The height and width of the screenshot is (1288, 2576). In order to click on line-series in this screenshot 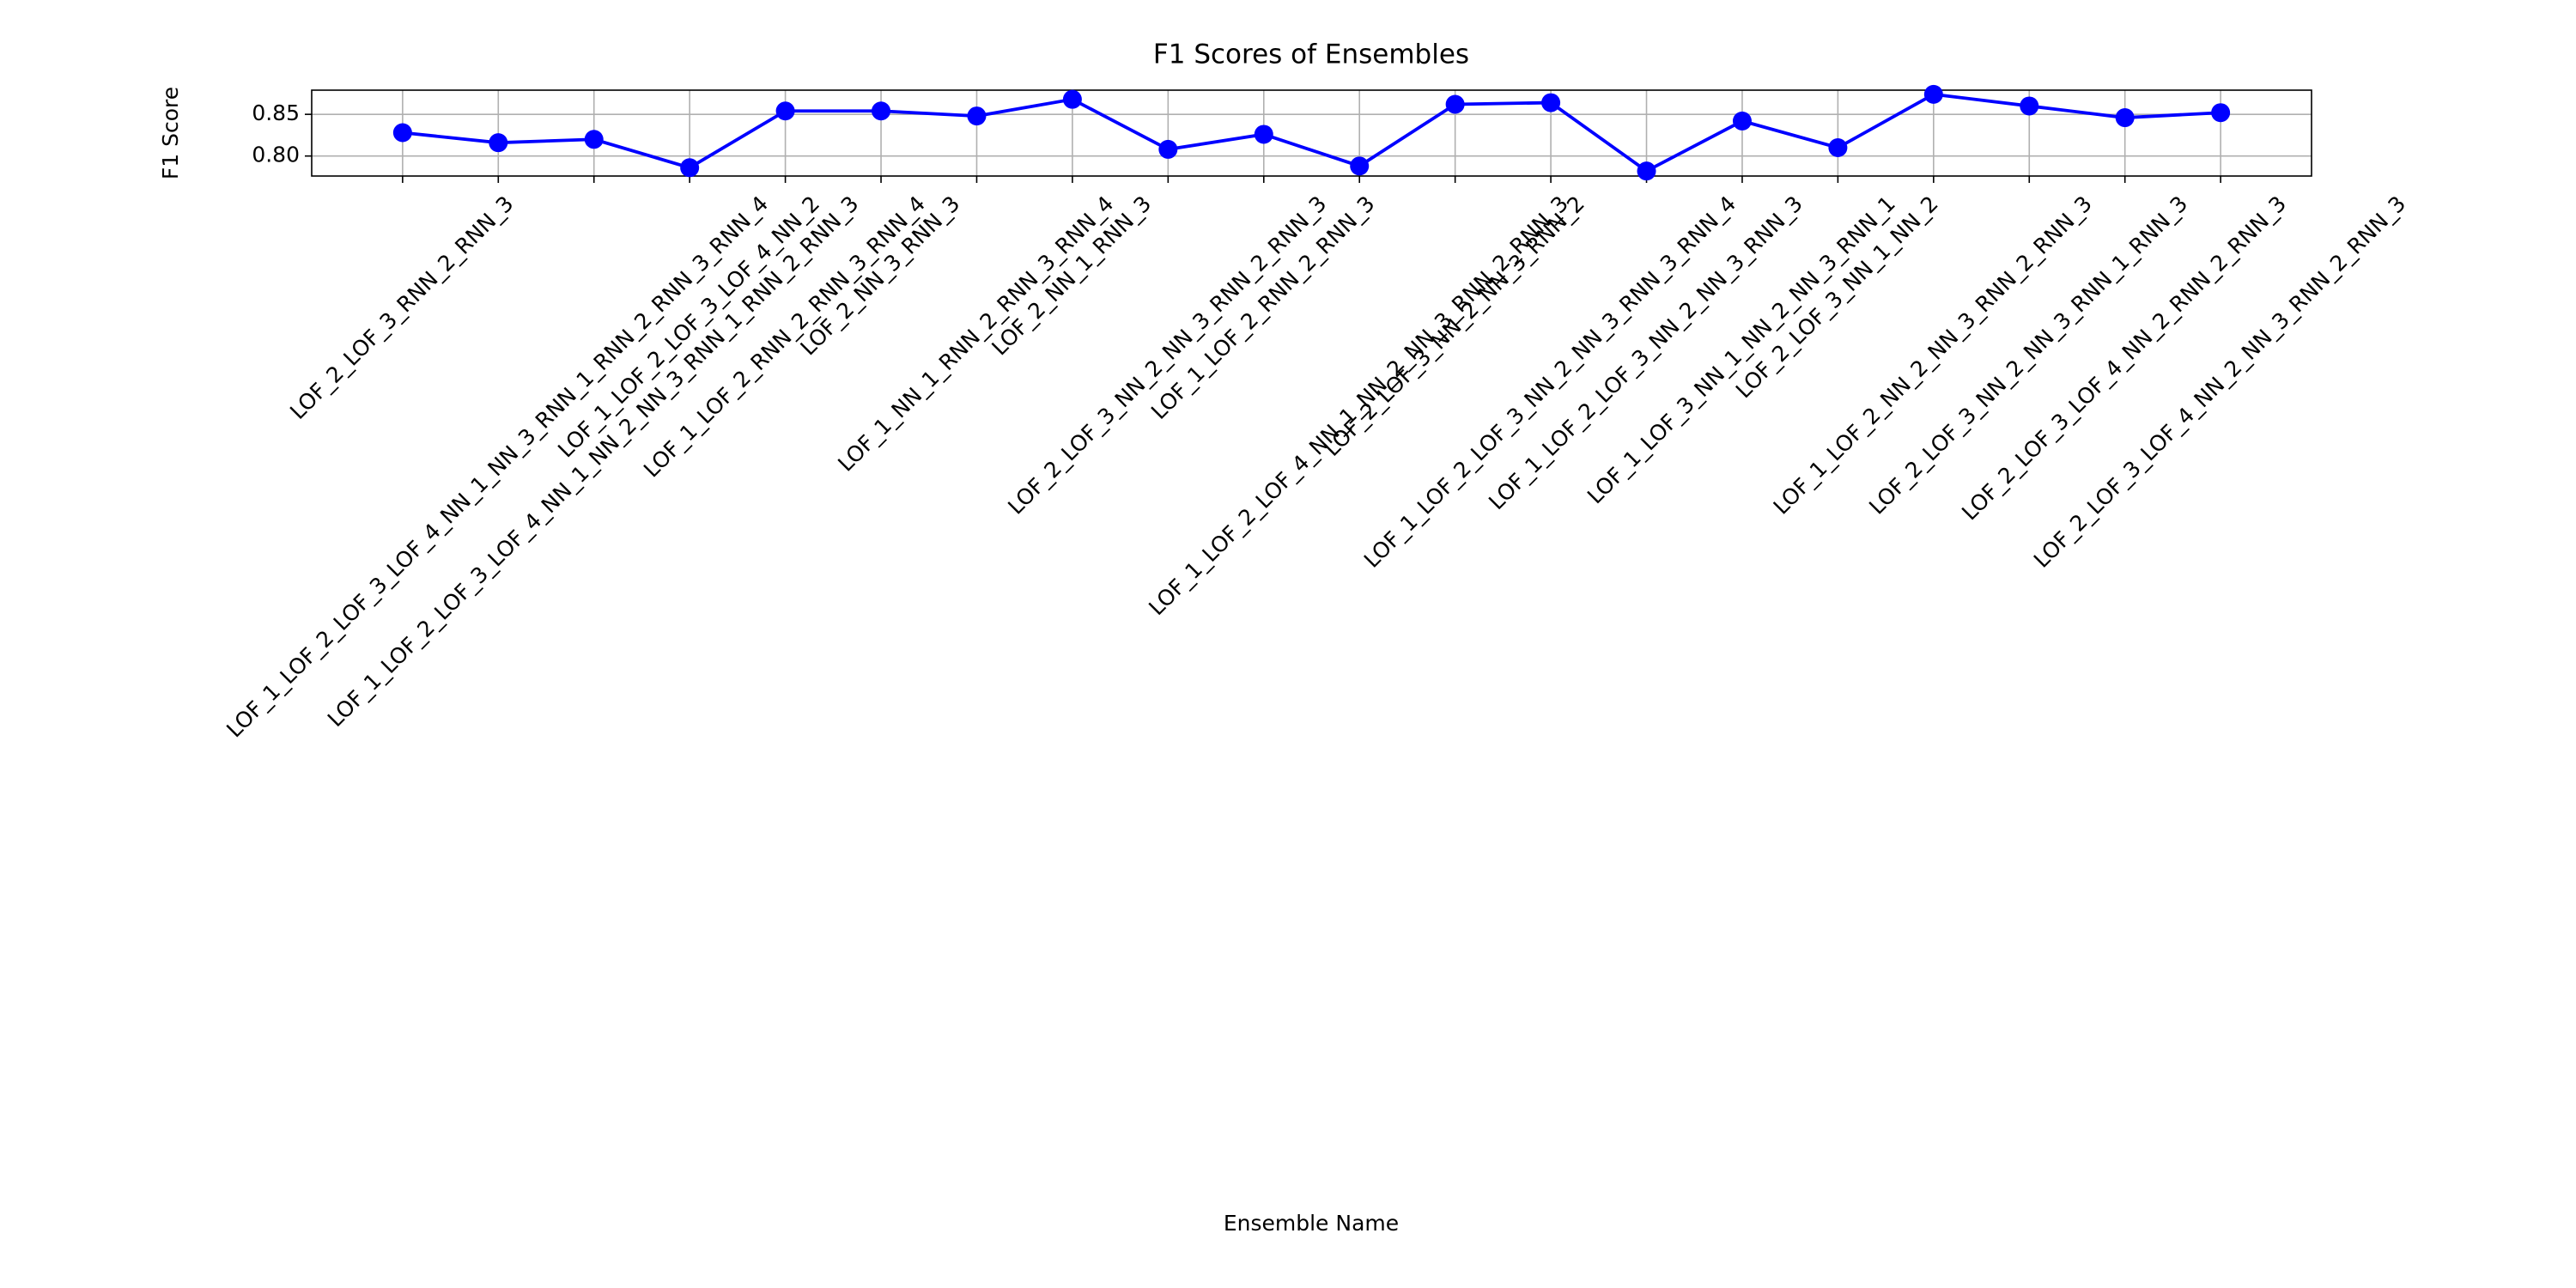, I will do `click(1312, 132)`.